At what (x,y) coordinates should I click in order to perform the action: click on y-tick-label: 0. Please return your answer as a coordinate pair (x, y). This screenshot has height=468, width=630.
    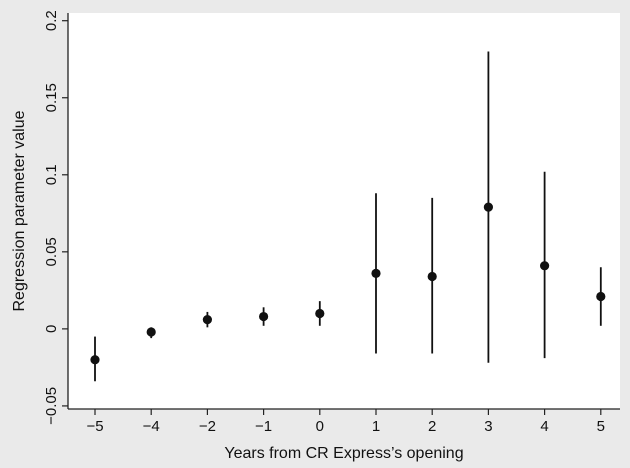
    Looking at the image, I should click on (51, 329).